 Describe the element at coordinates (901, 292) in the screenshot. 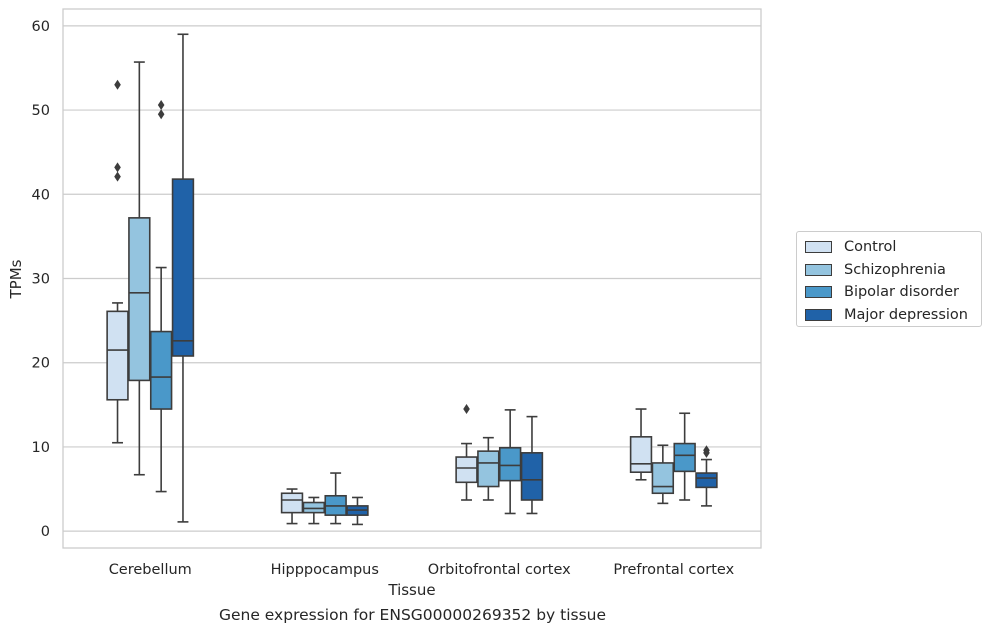

I see `legend-label: Bipolar disorder` at that location.